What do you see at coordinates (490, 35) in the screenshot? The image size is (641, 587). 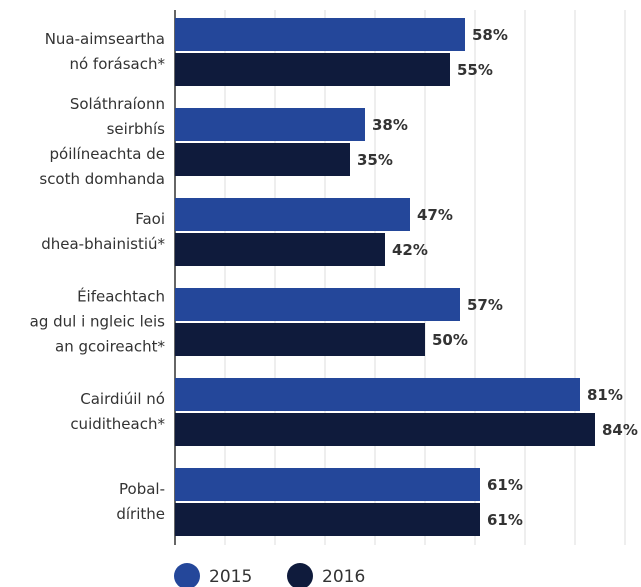 I see `value-label: 58%` at bounding box center [490, 35].